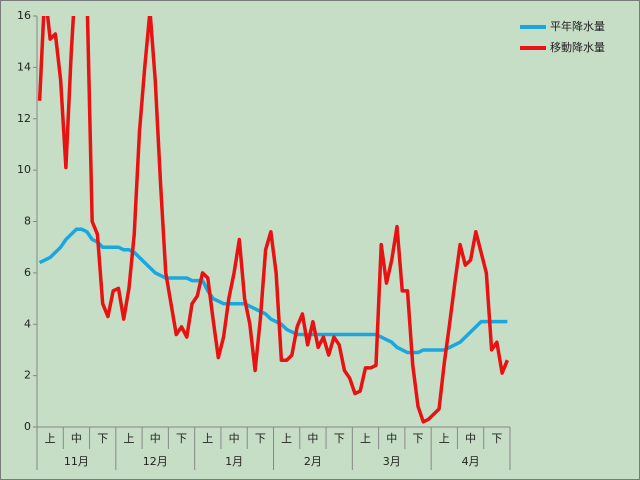 The height and width of the screenshot is (480, 640). What do you see at coordinates (234, 461) in the screenshot?
I see `group-label: 1月` at bounding box center [234, 461].